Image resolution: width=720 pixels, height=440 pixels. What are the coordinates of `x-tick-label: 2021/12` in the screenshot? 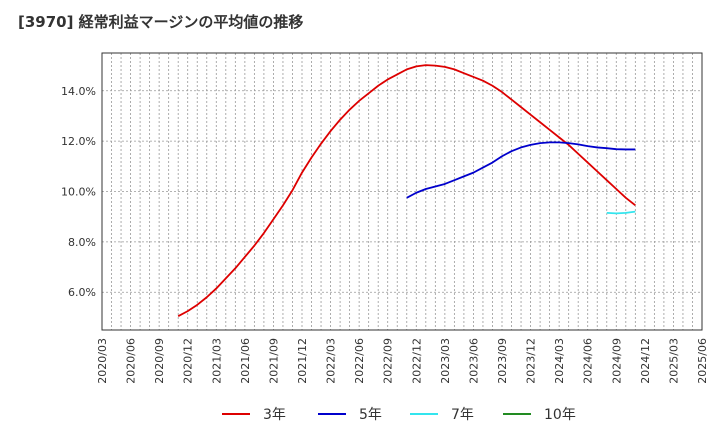 It's located at (302, 361).